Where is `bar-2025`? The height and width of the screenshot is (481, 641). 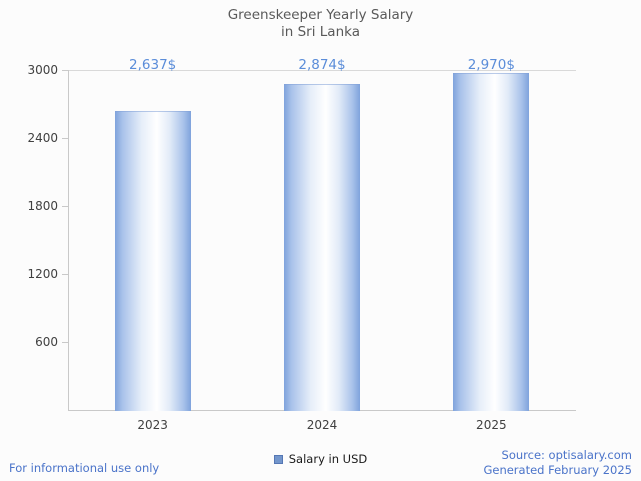 bar-2025 is located at coordinates (491, 242).